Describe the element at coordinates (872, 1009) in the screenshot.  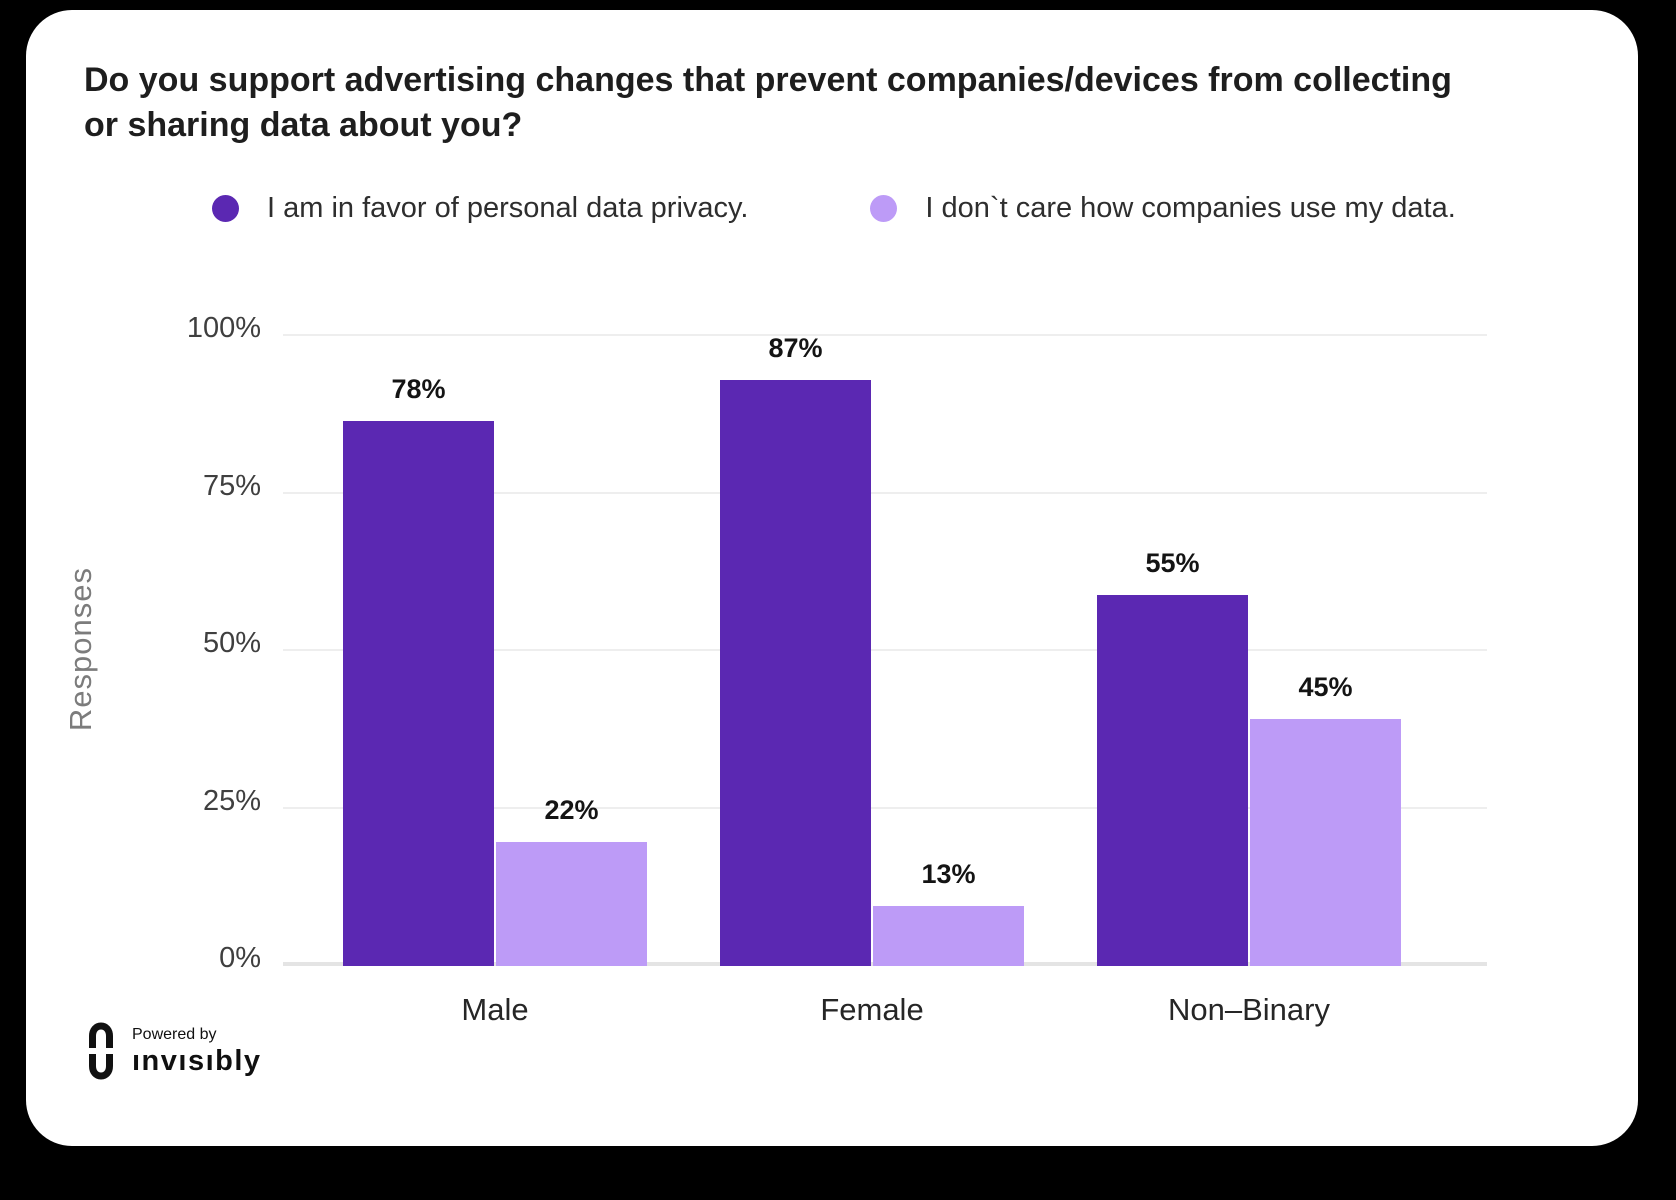
I see `category-label: Female` at that location.